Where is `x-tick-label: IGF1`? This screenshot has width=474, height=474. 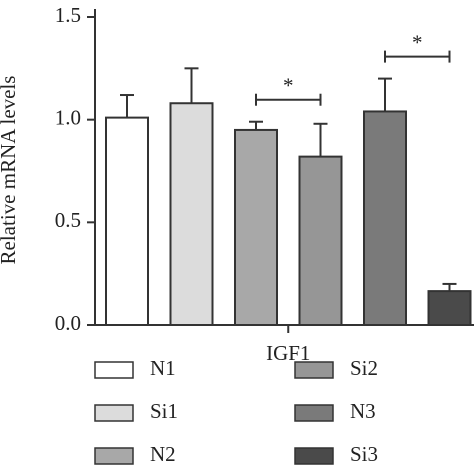 x-tick-label: IGF1 is located at coordinates (288, 353).